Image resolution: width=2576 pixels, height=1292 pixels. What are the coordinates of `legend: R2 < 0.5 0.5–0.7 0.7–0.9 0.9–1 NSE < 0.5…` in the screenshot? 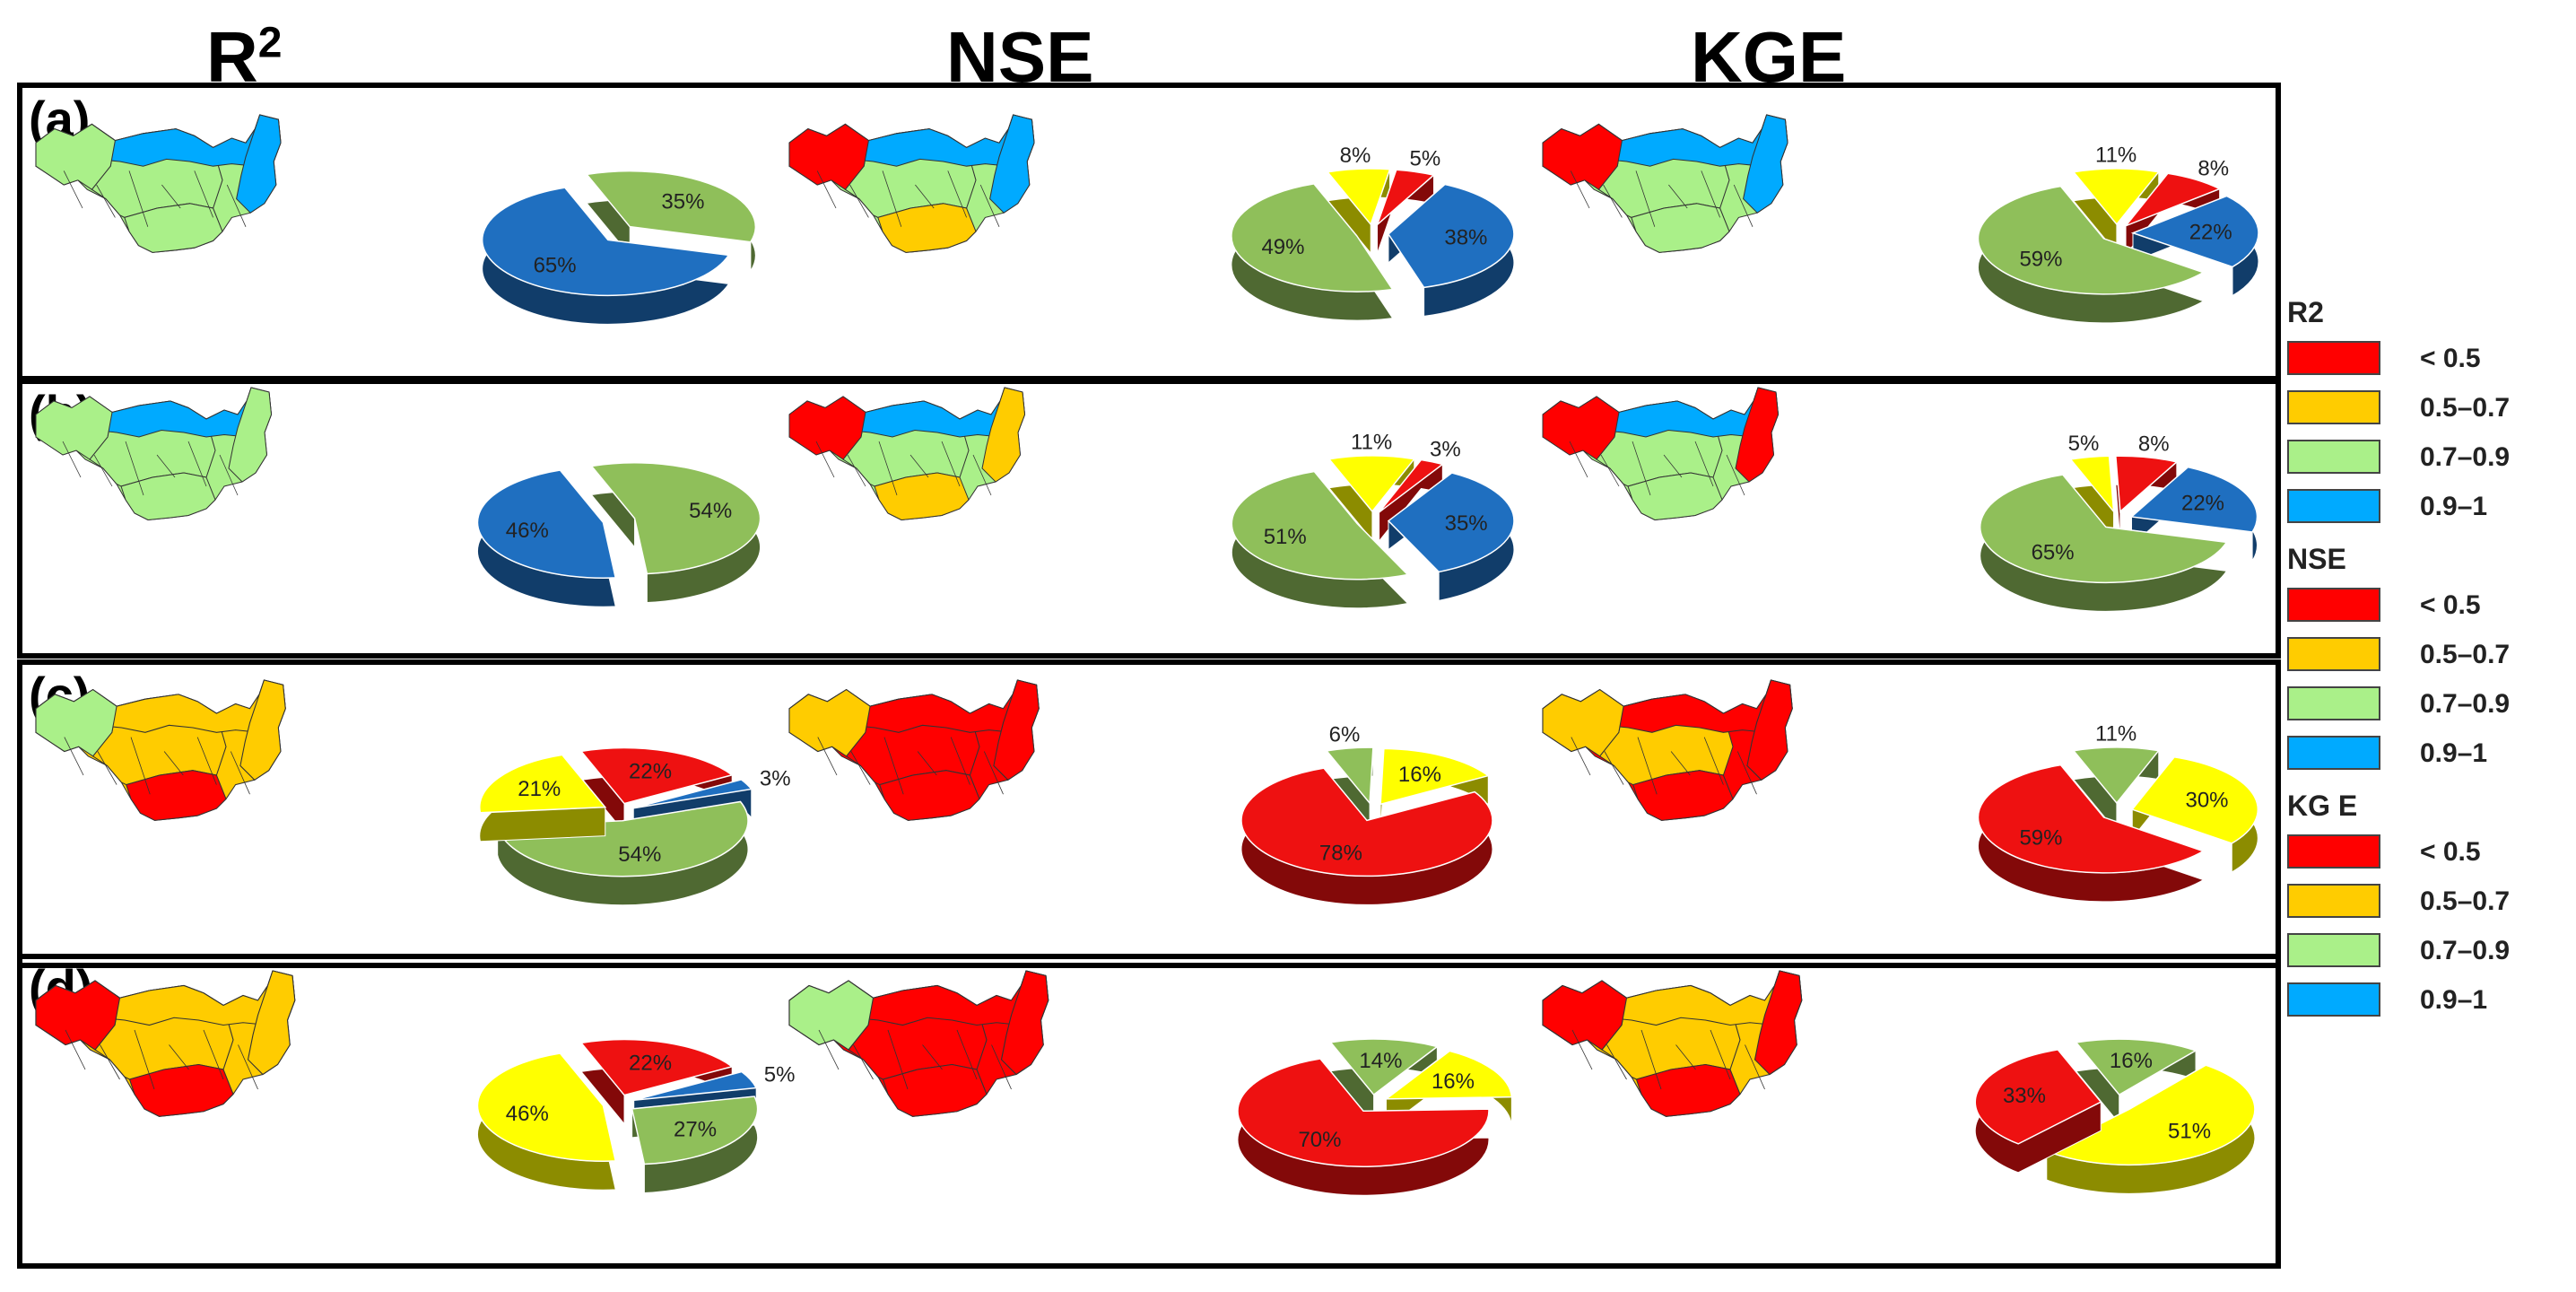 It's located at (2431, 664).